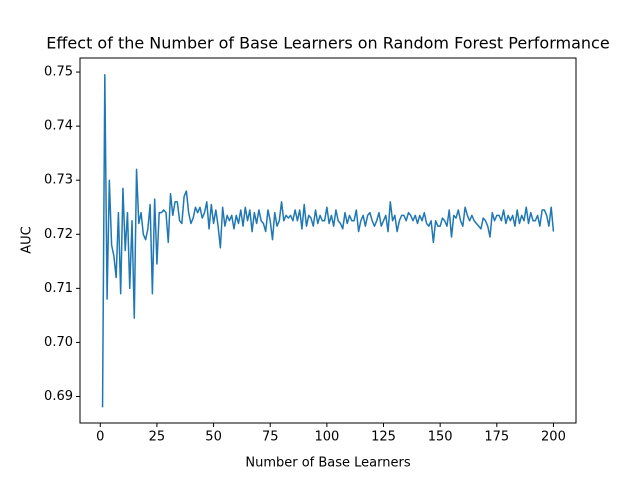 This screenshot has width=640, height=480. Describe the element at coordinates (58, 126) in the screenshot. I see `y-tick-label: 0.74` at that location.